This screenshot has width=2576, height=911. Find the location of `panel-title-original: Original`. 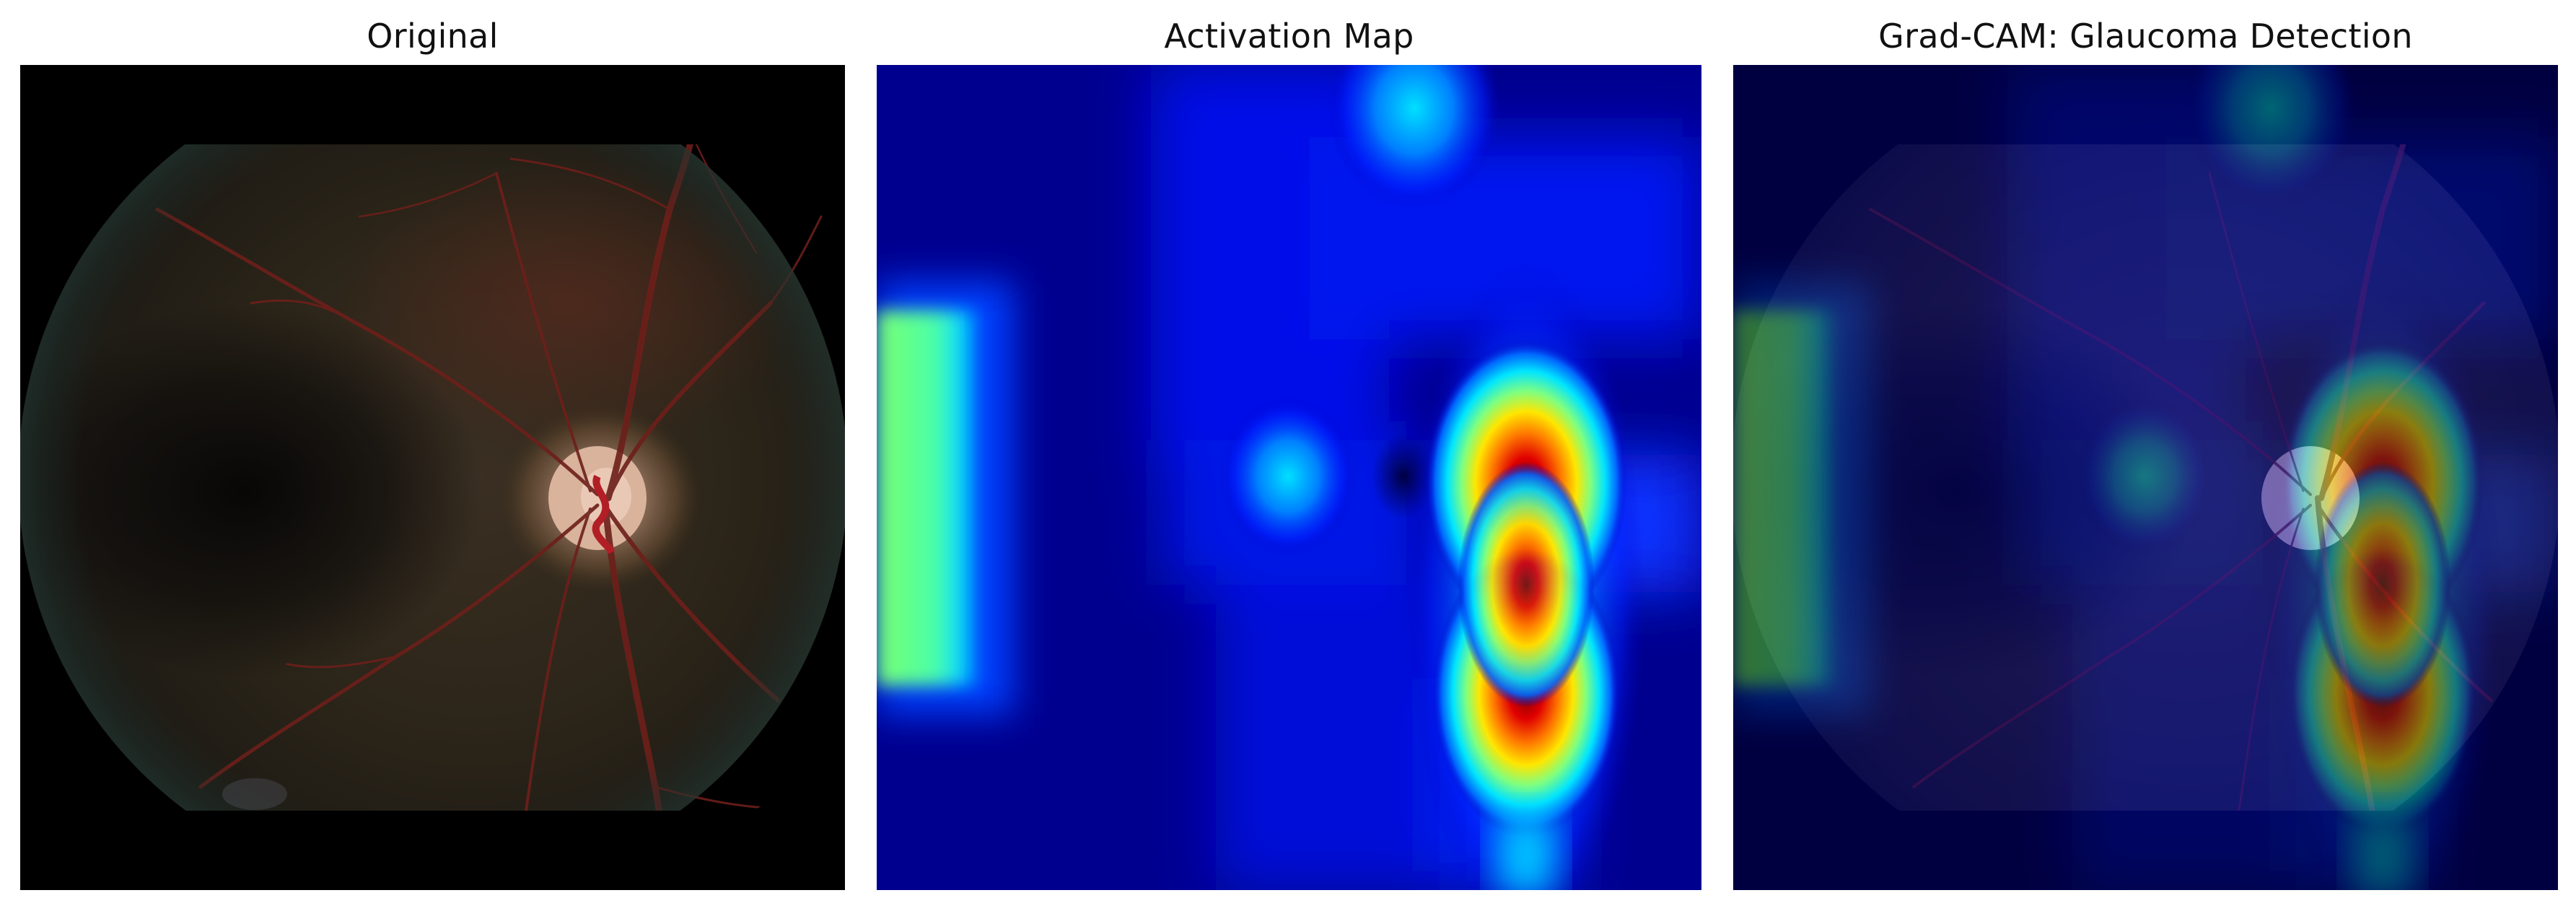

panel-title-original: Original is located at coordinates (433, 36).